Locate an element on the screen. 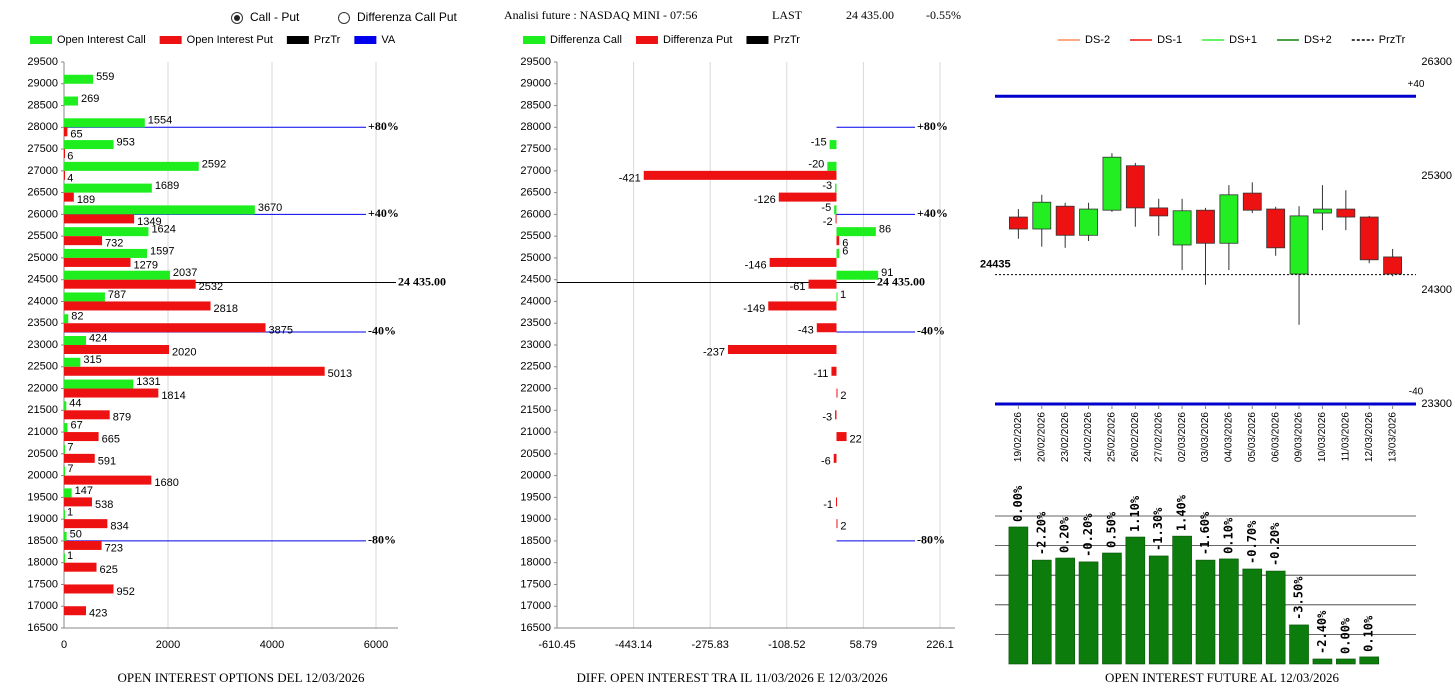  bar-label: 0.50% is located at coordinates (1111, 529).